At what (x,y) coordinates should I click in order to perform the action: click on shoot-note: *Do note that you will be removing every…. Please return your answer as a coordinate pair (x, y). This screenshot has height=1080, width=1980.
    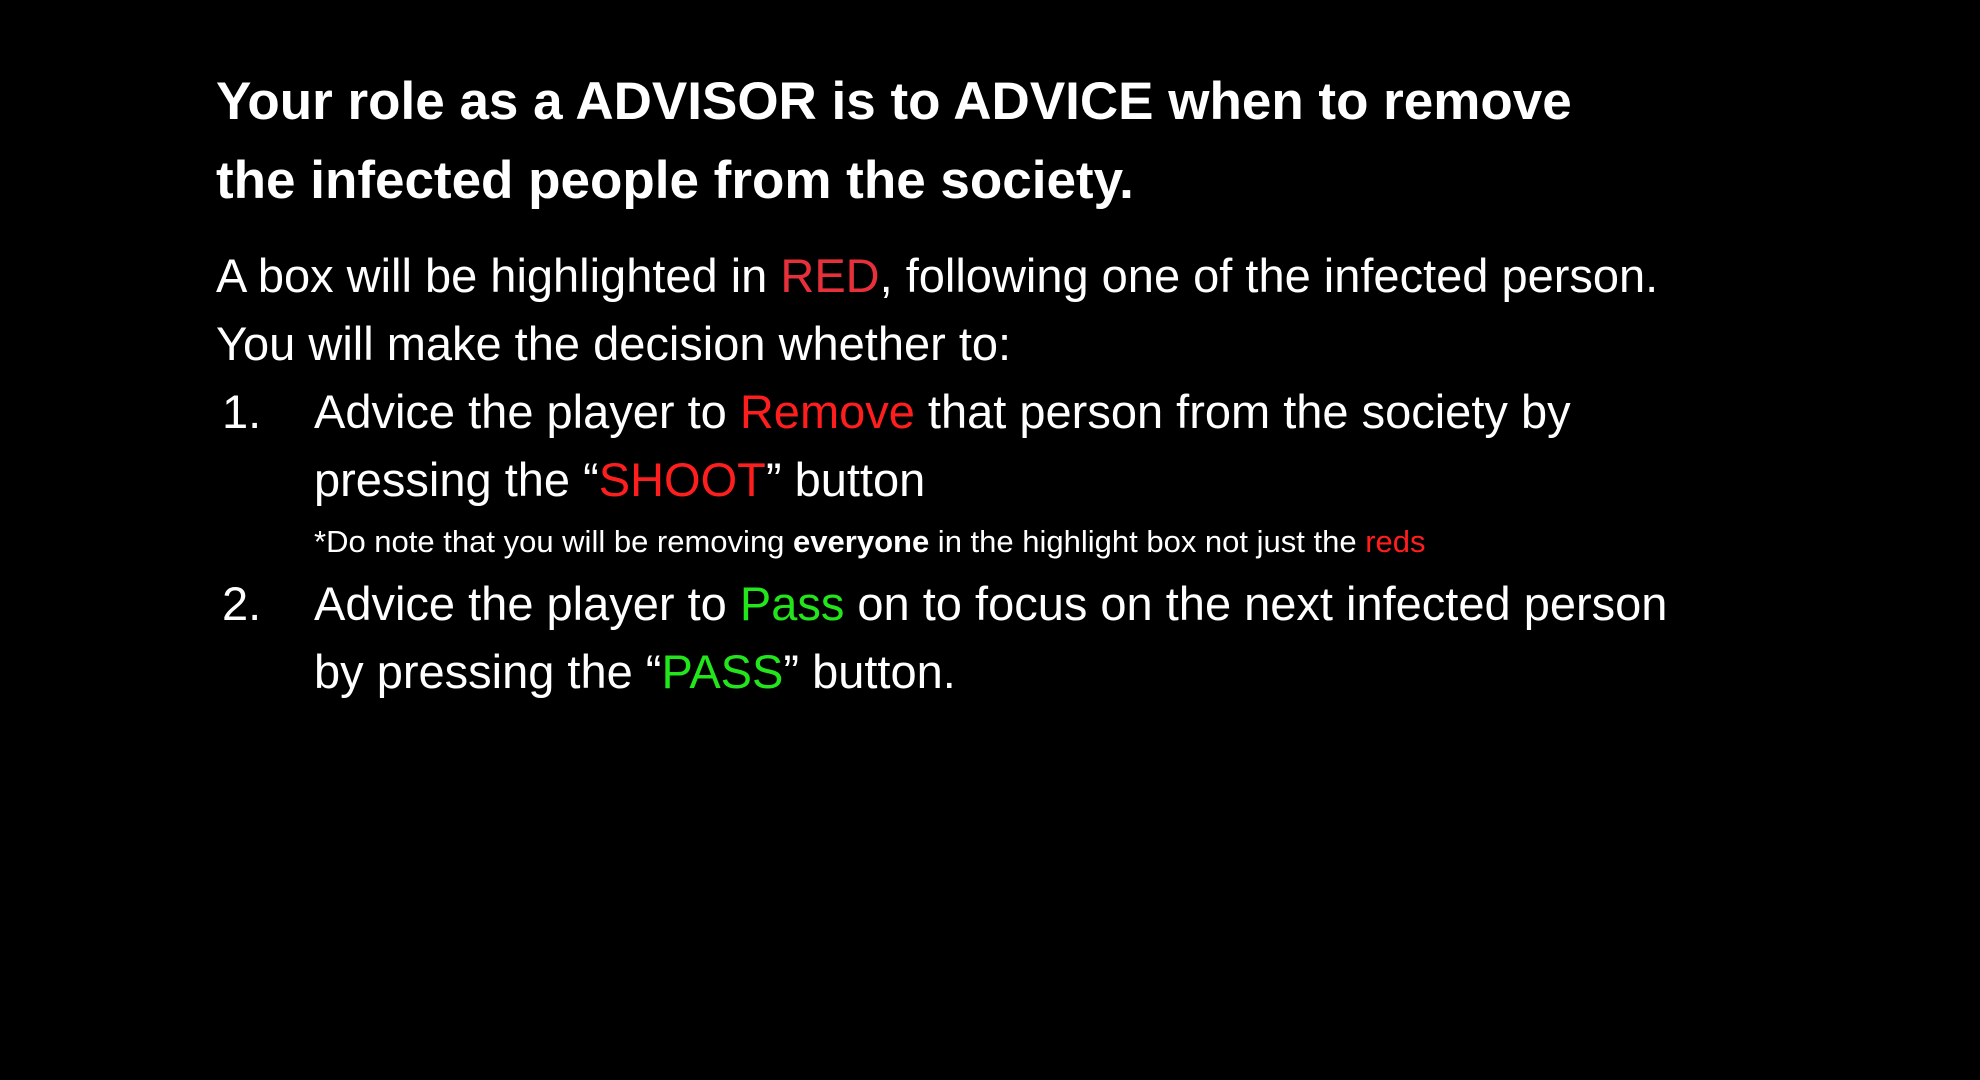
    Looking at the image, I should click on (1045, 542).